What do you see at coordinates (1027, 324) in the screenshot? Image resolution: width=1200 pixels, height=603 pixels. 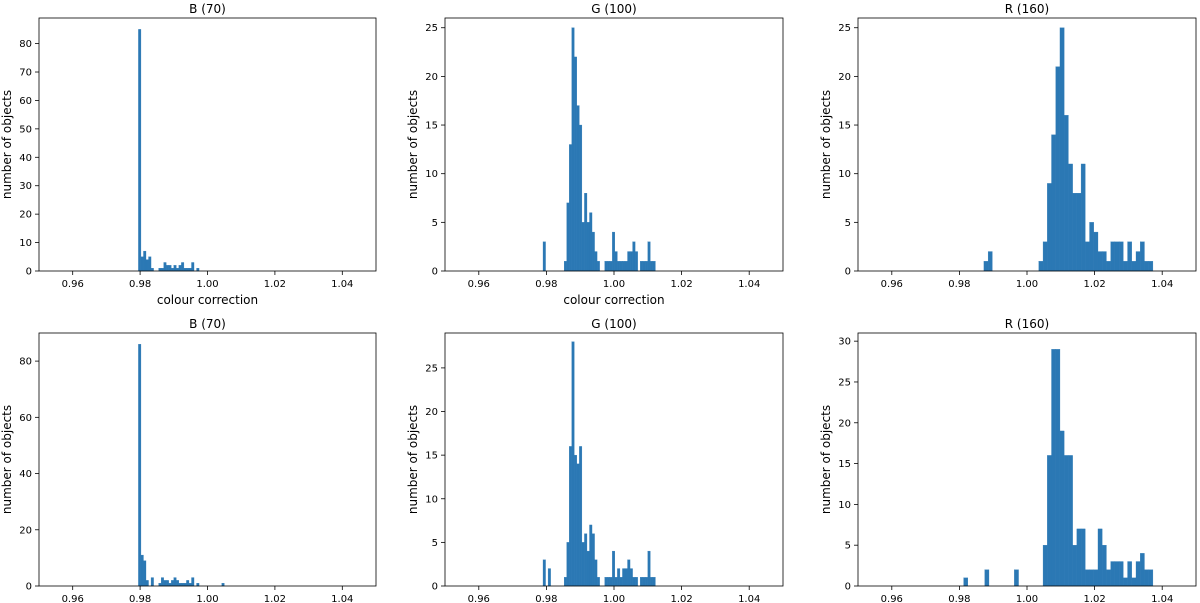 I see `chart-title: R (160)` at bounding box center [1027, 324].